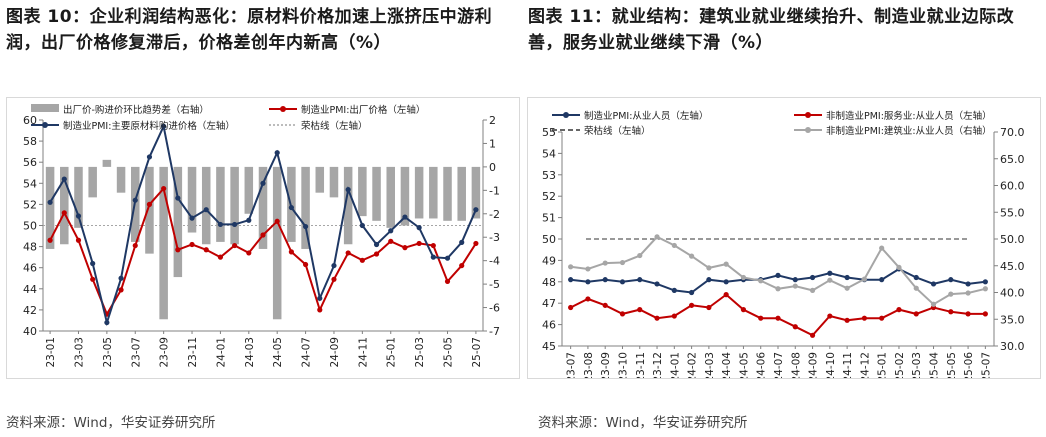 This screenshot has height=437, width=1046. I want to click on right-x-tick-label: 23-12, so click(658, 365).